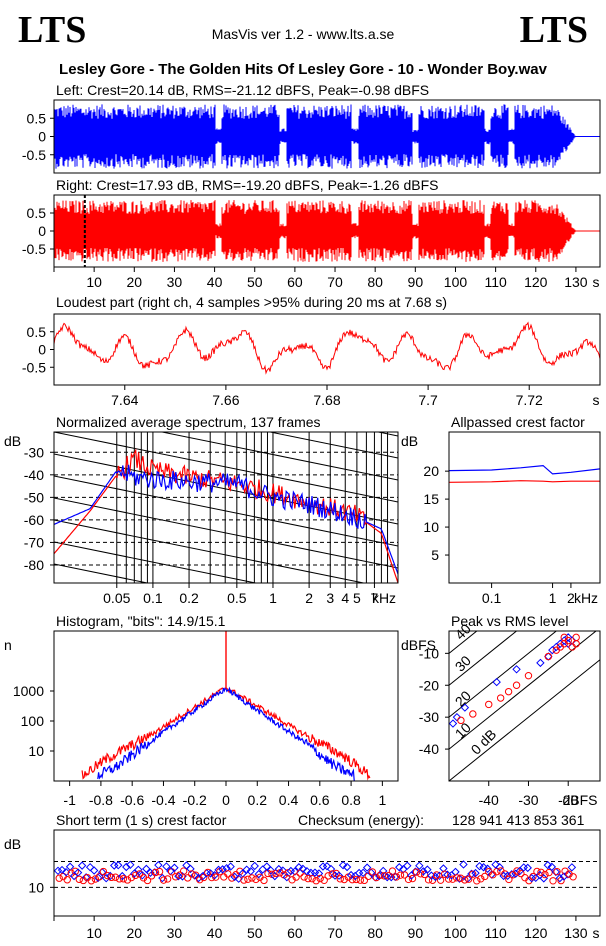 The height and width of the screenshot is (946, 606). Describe the element at coordinates (518, 422) in the screenshot. I see `allpassed-crest-title: Allpassed crest factor` at that location.